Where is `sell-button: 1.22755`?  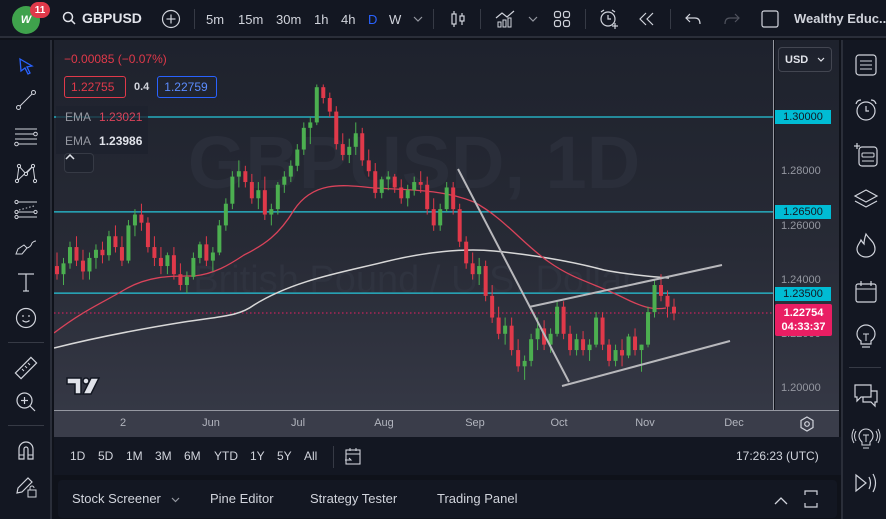
sell-button: 1.22755 is located at coordinates (95, 87).